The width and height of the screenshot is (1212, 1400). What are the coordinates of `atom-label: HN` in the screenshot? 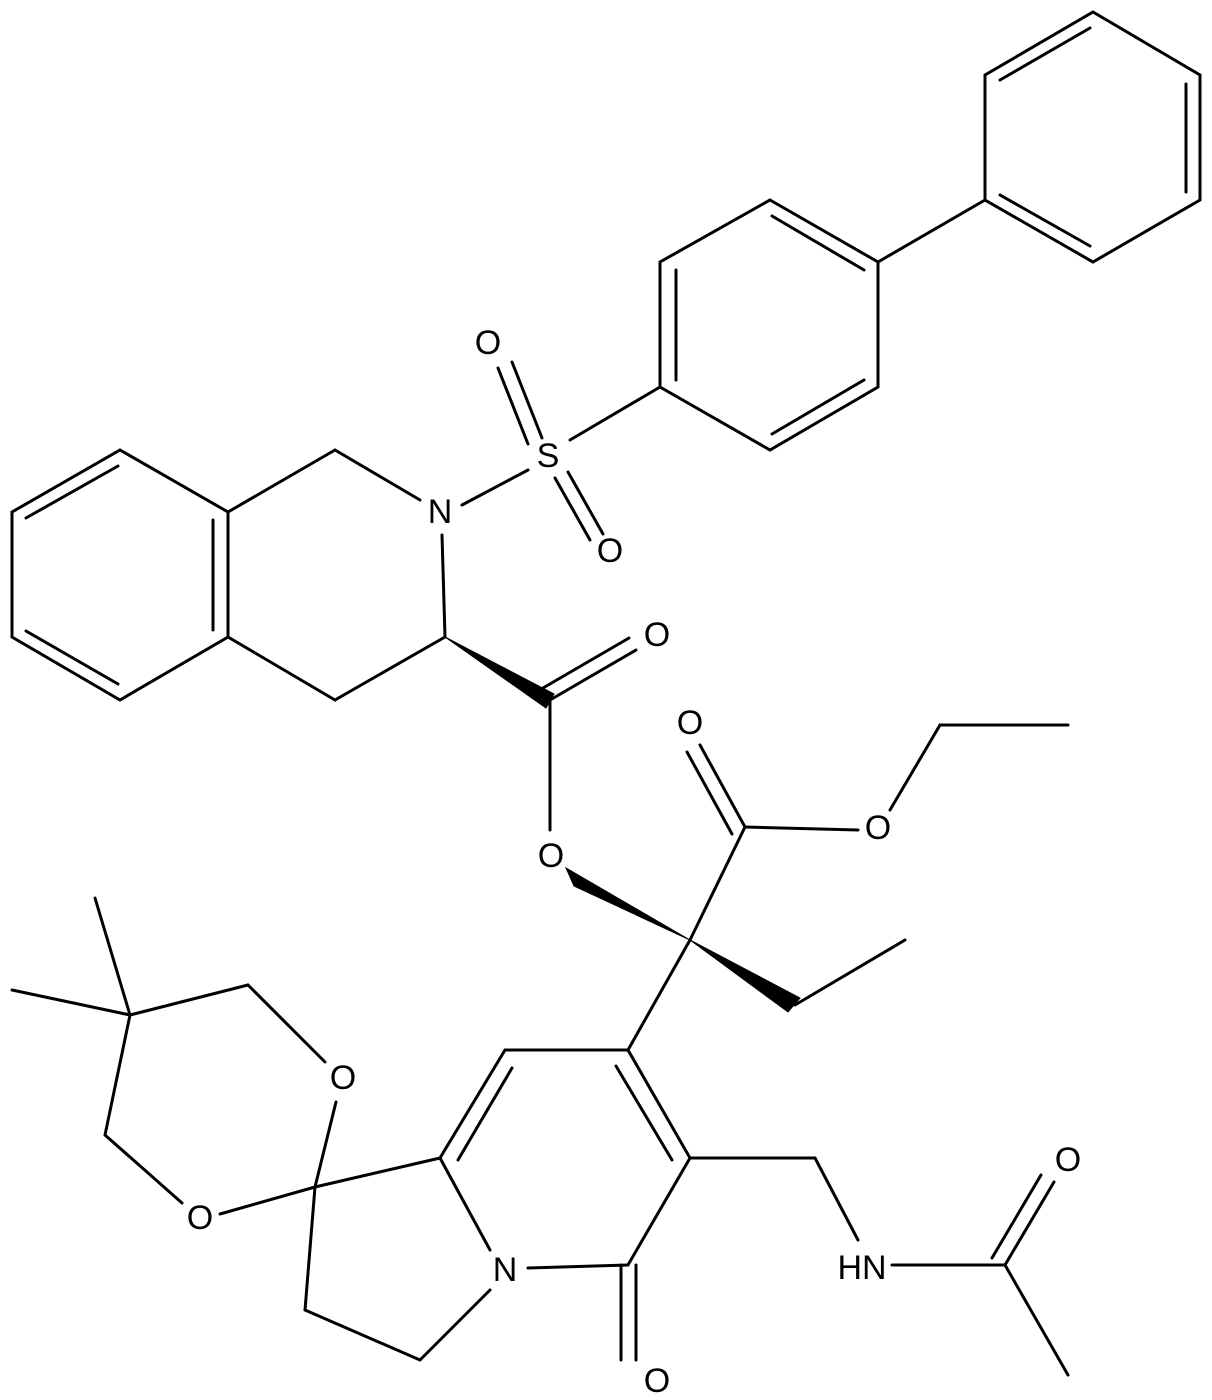 It's located at (861, 1268).